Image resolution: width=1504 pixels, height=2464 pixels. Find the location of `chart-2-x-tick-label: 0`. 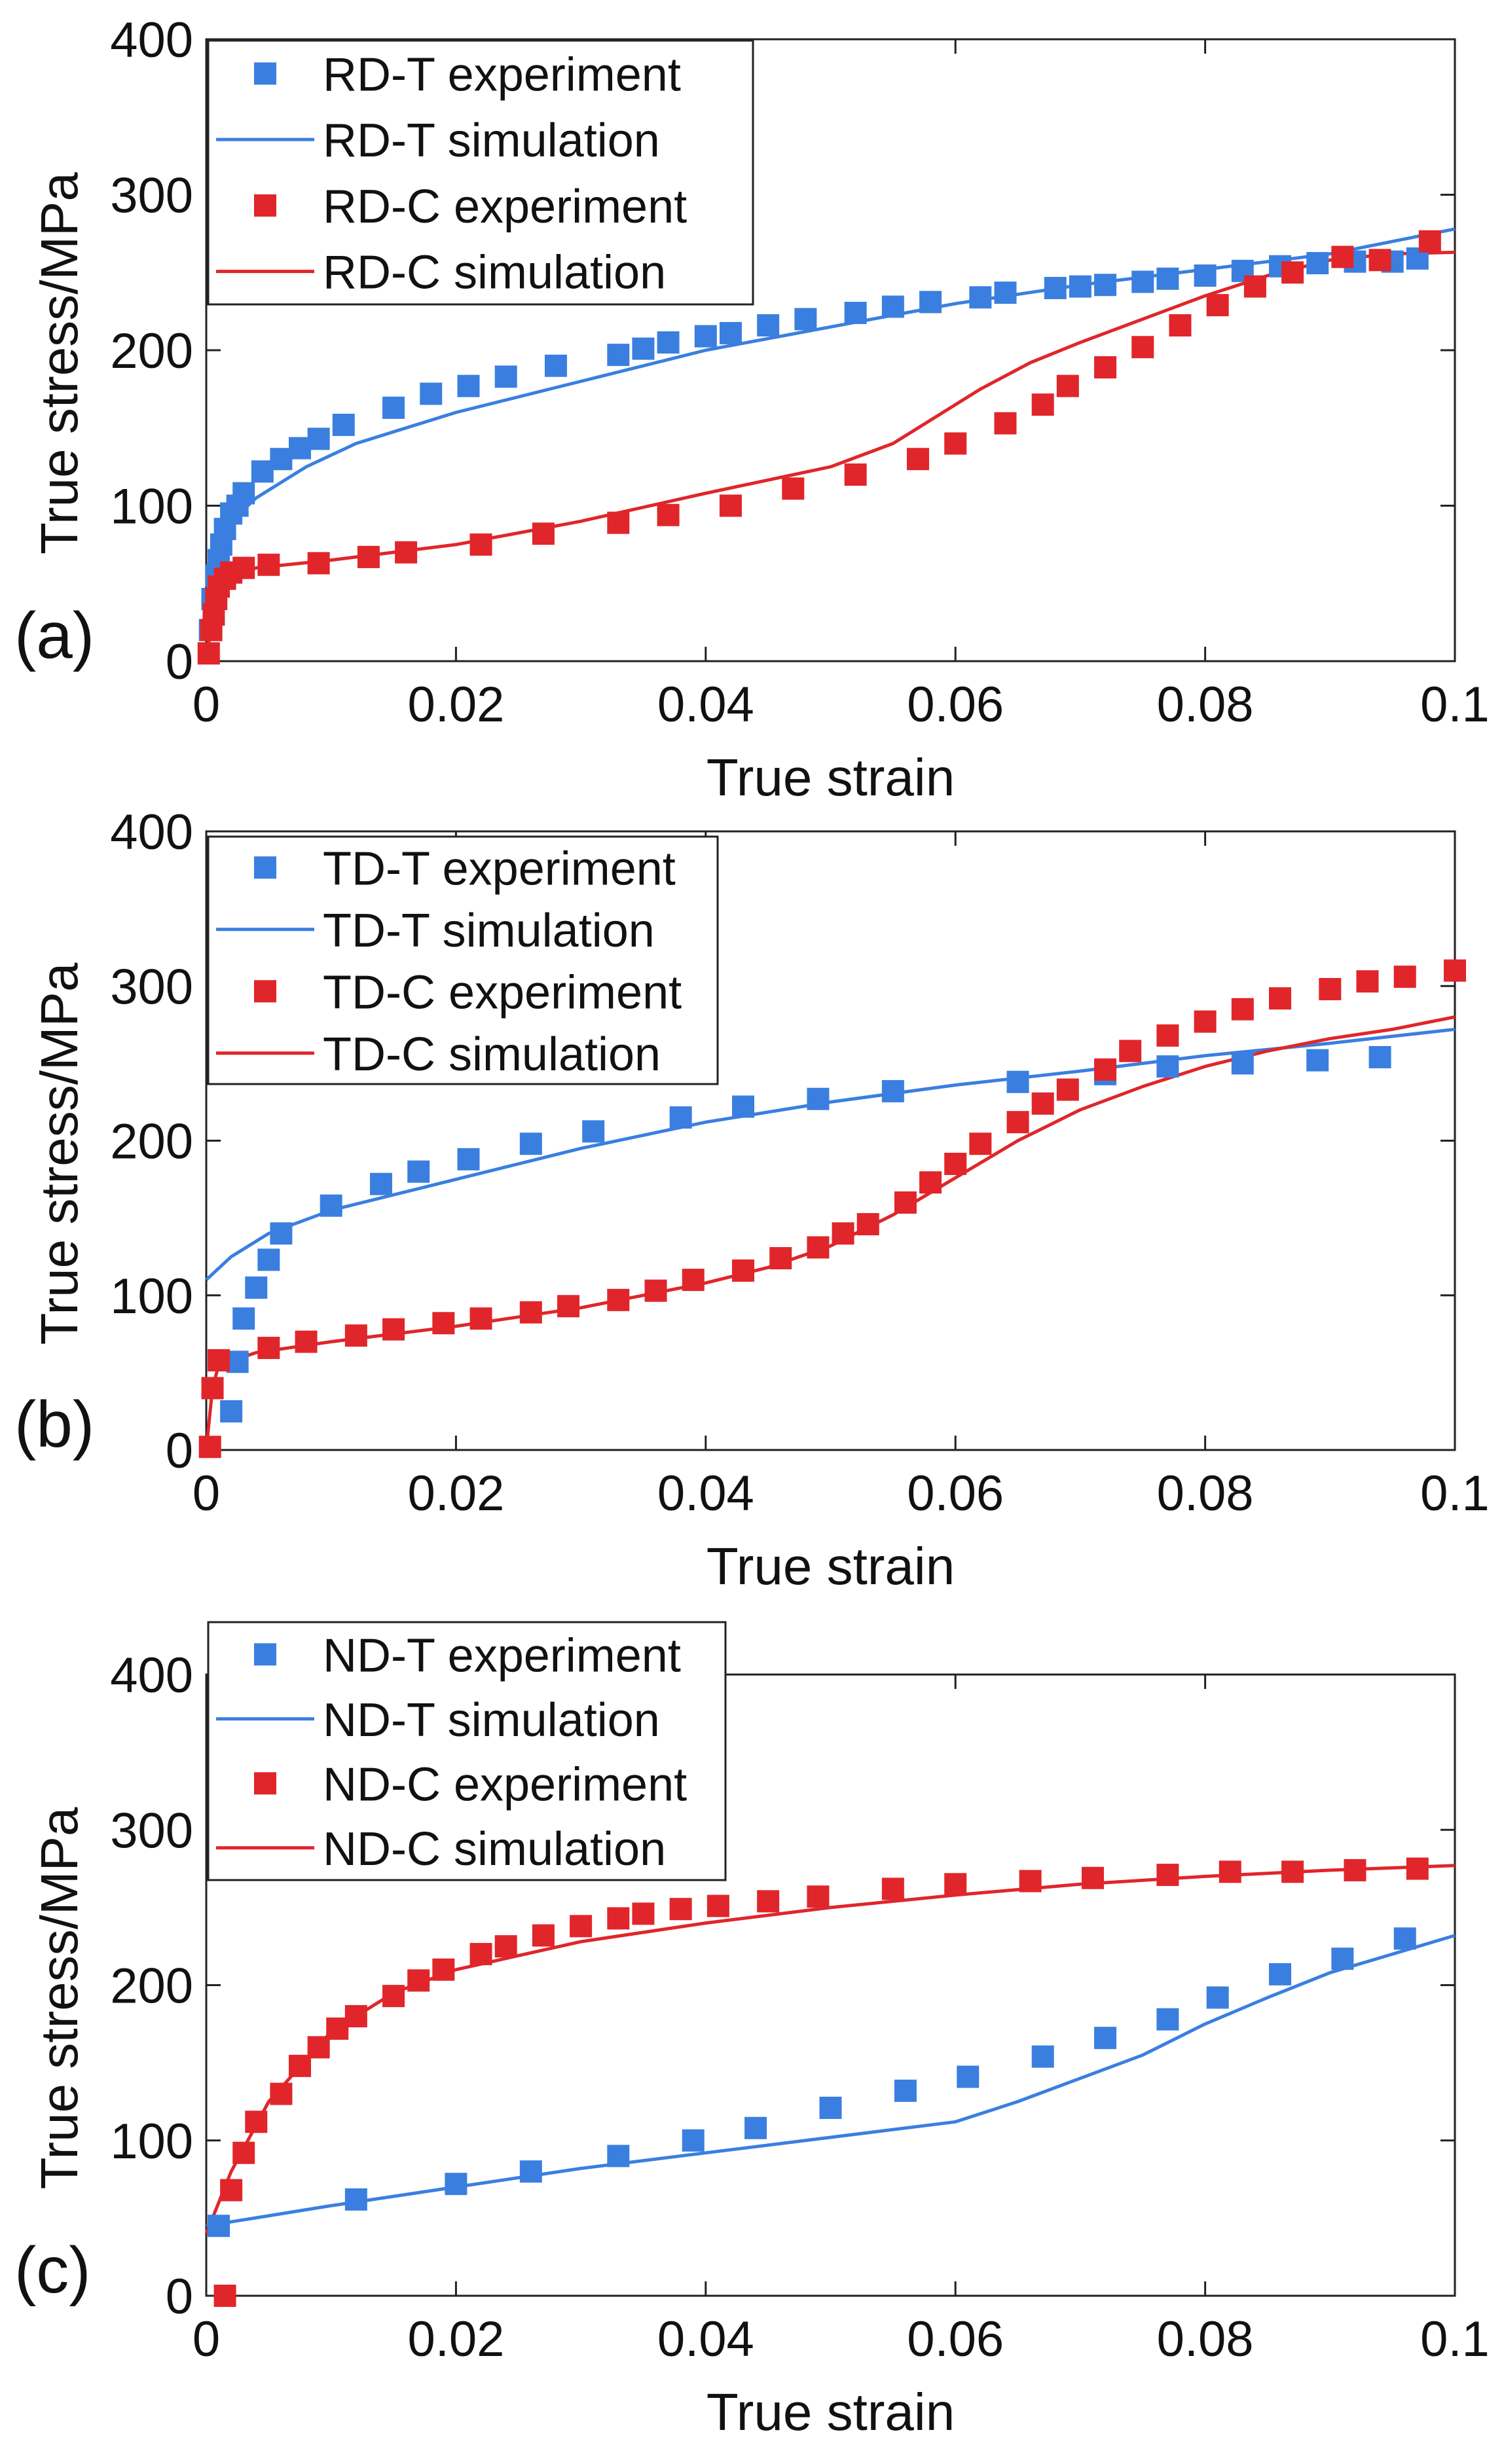

chart-2-x-tick-label: 0 is located at coordinates (207, 1493).